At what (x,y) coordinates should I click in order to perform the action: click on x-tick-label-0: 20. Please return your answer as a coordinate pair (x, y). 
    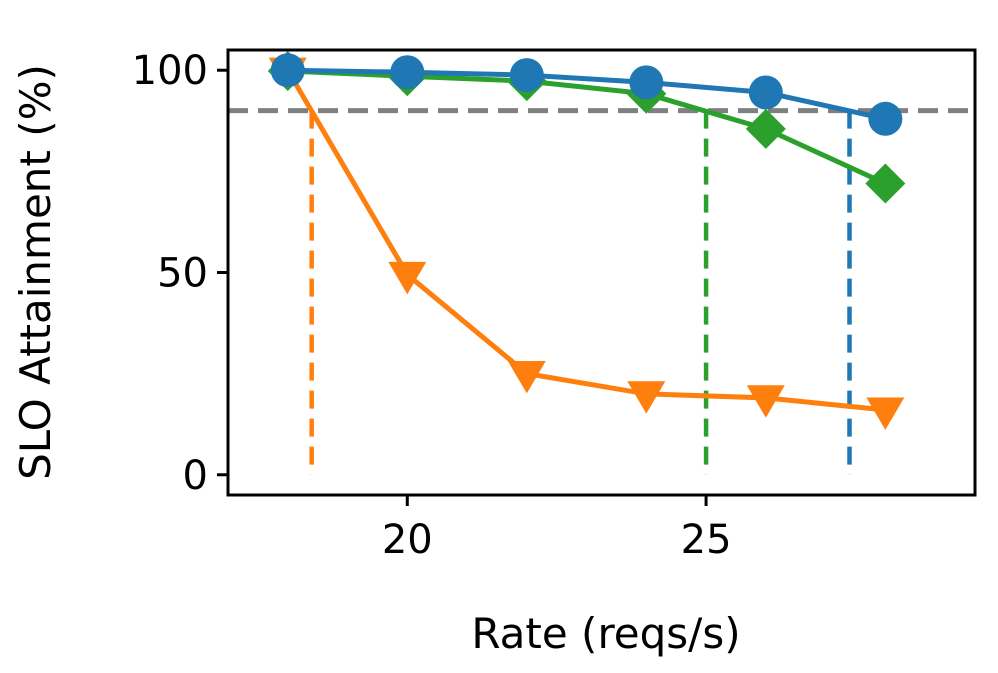
    Looking at the image, I should click on (407, 540).